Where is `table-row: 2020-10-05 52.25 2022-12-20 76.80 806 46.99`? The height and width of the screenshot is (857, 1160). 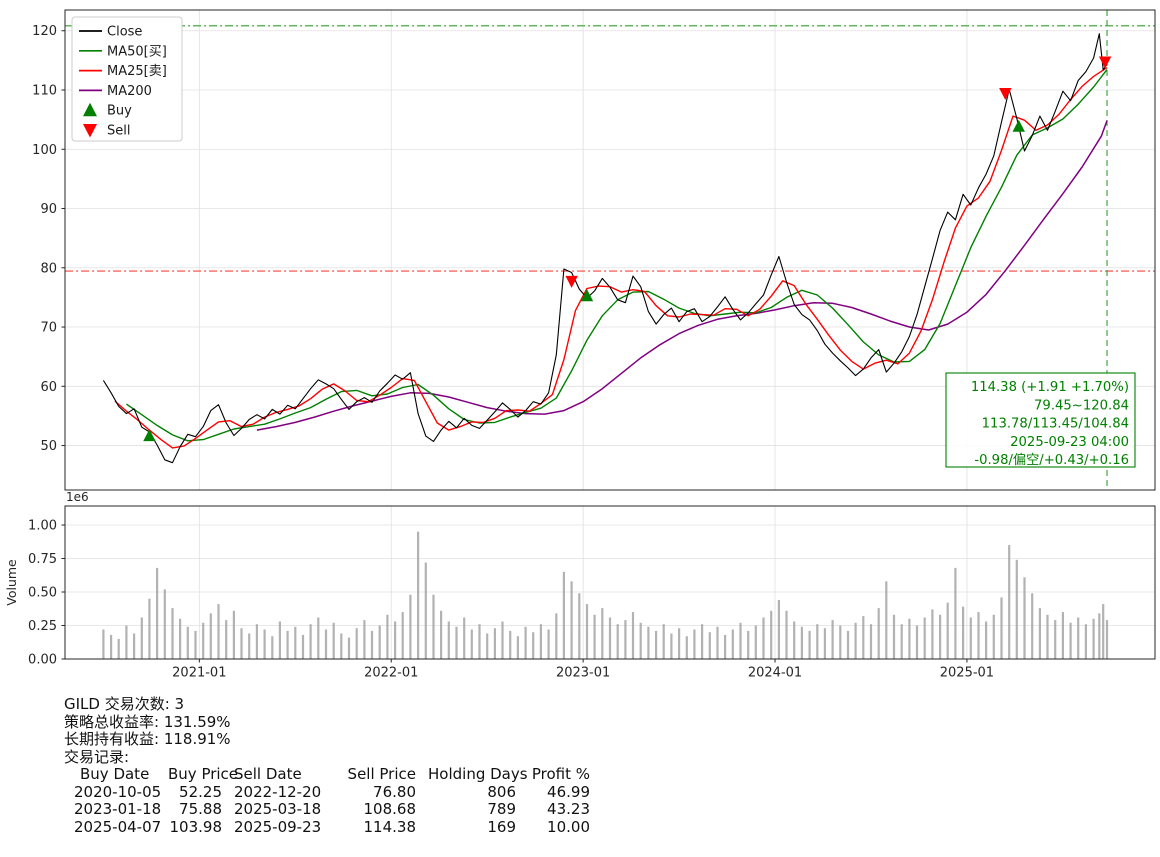 table-row: 2020-10-05 52.25 2022-12-20 76.80 806 46.99 is located at coordinates (612, 792).